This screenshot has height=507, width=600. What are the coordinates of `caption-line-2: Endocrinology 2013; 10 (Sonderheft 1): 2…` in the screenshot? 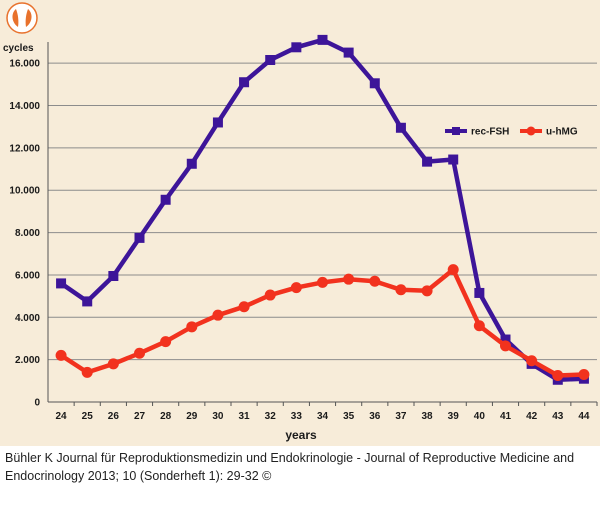 It's located at (138, 476).